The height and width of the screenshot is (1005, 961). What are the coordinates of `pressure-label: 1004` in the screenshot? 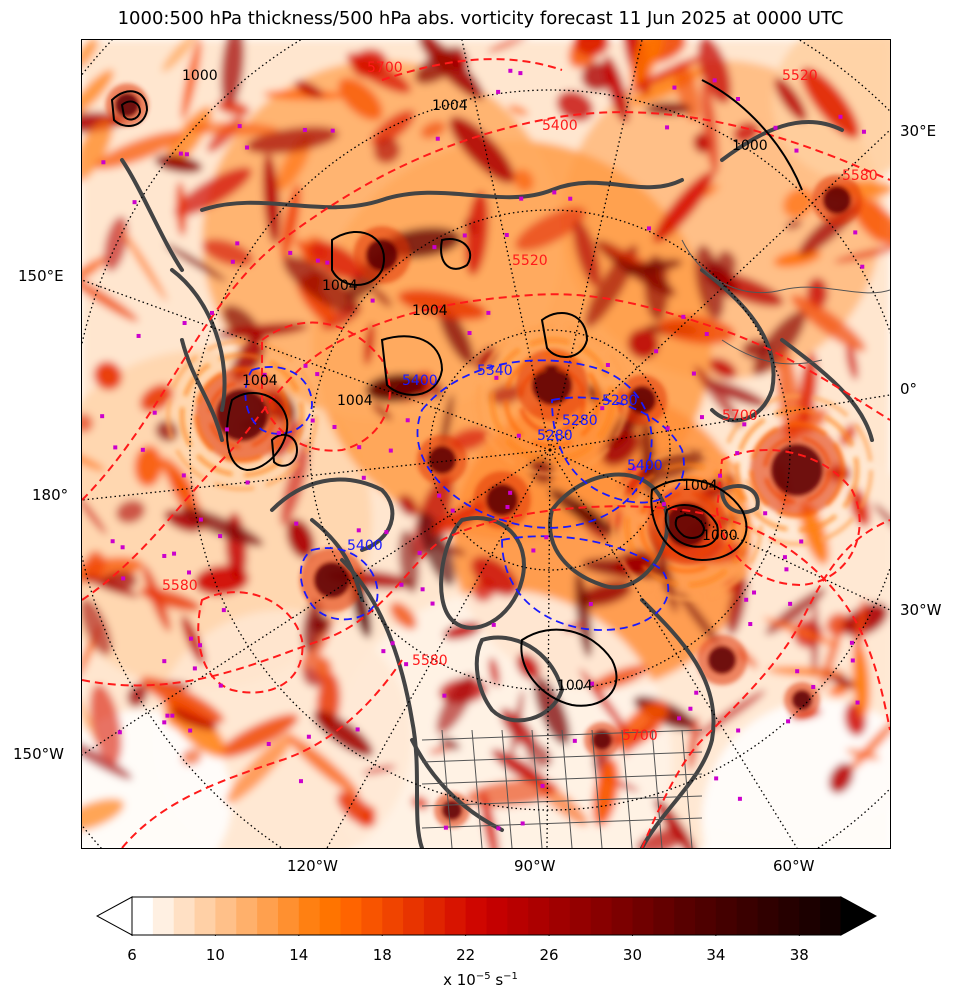 It's located at (260, 381).